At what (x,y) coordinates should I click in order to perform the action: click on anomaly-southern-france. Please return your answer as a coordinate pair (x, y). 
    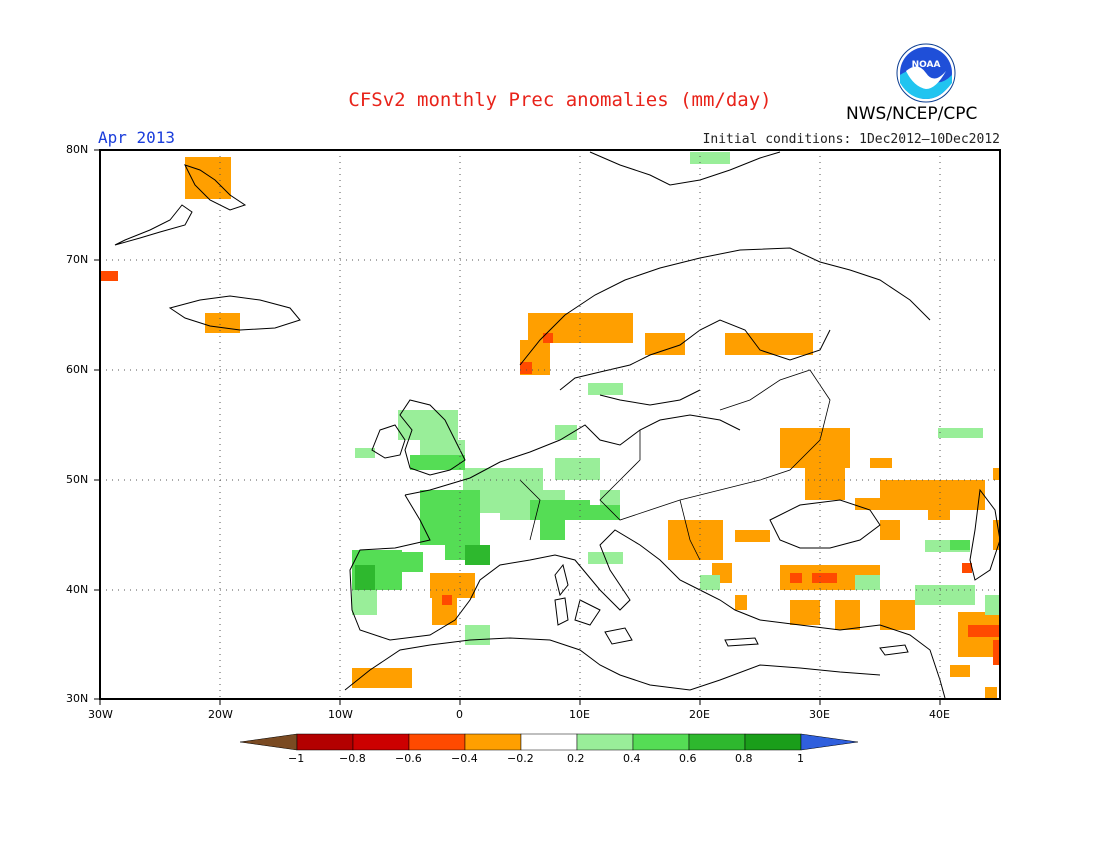
    Looking at the image, I should click on (477, 555).